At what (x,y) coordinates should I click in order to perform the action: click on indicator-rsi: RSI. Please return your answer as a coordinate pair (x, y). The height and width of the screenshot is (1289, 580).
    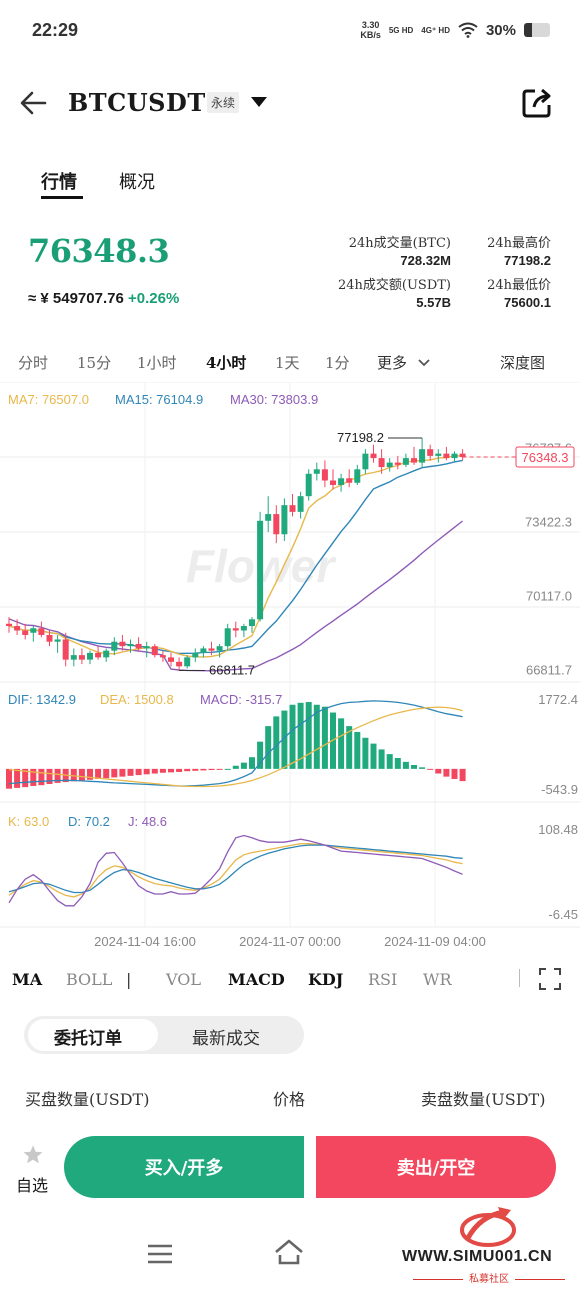
    Looking at the image, I should click on (383, 979).